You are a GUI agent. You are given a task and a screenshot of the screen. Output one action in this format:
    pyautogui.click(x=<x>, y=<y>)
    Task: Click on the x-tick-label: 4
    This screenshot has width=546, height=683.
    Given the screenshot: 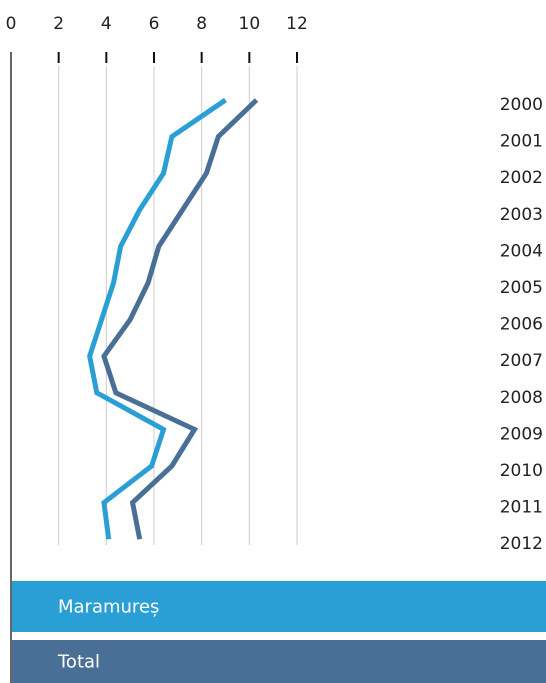 What is the action you would take?
    pyautogui.click(x=106, y=24)
    